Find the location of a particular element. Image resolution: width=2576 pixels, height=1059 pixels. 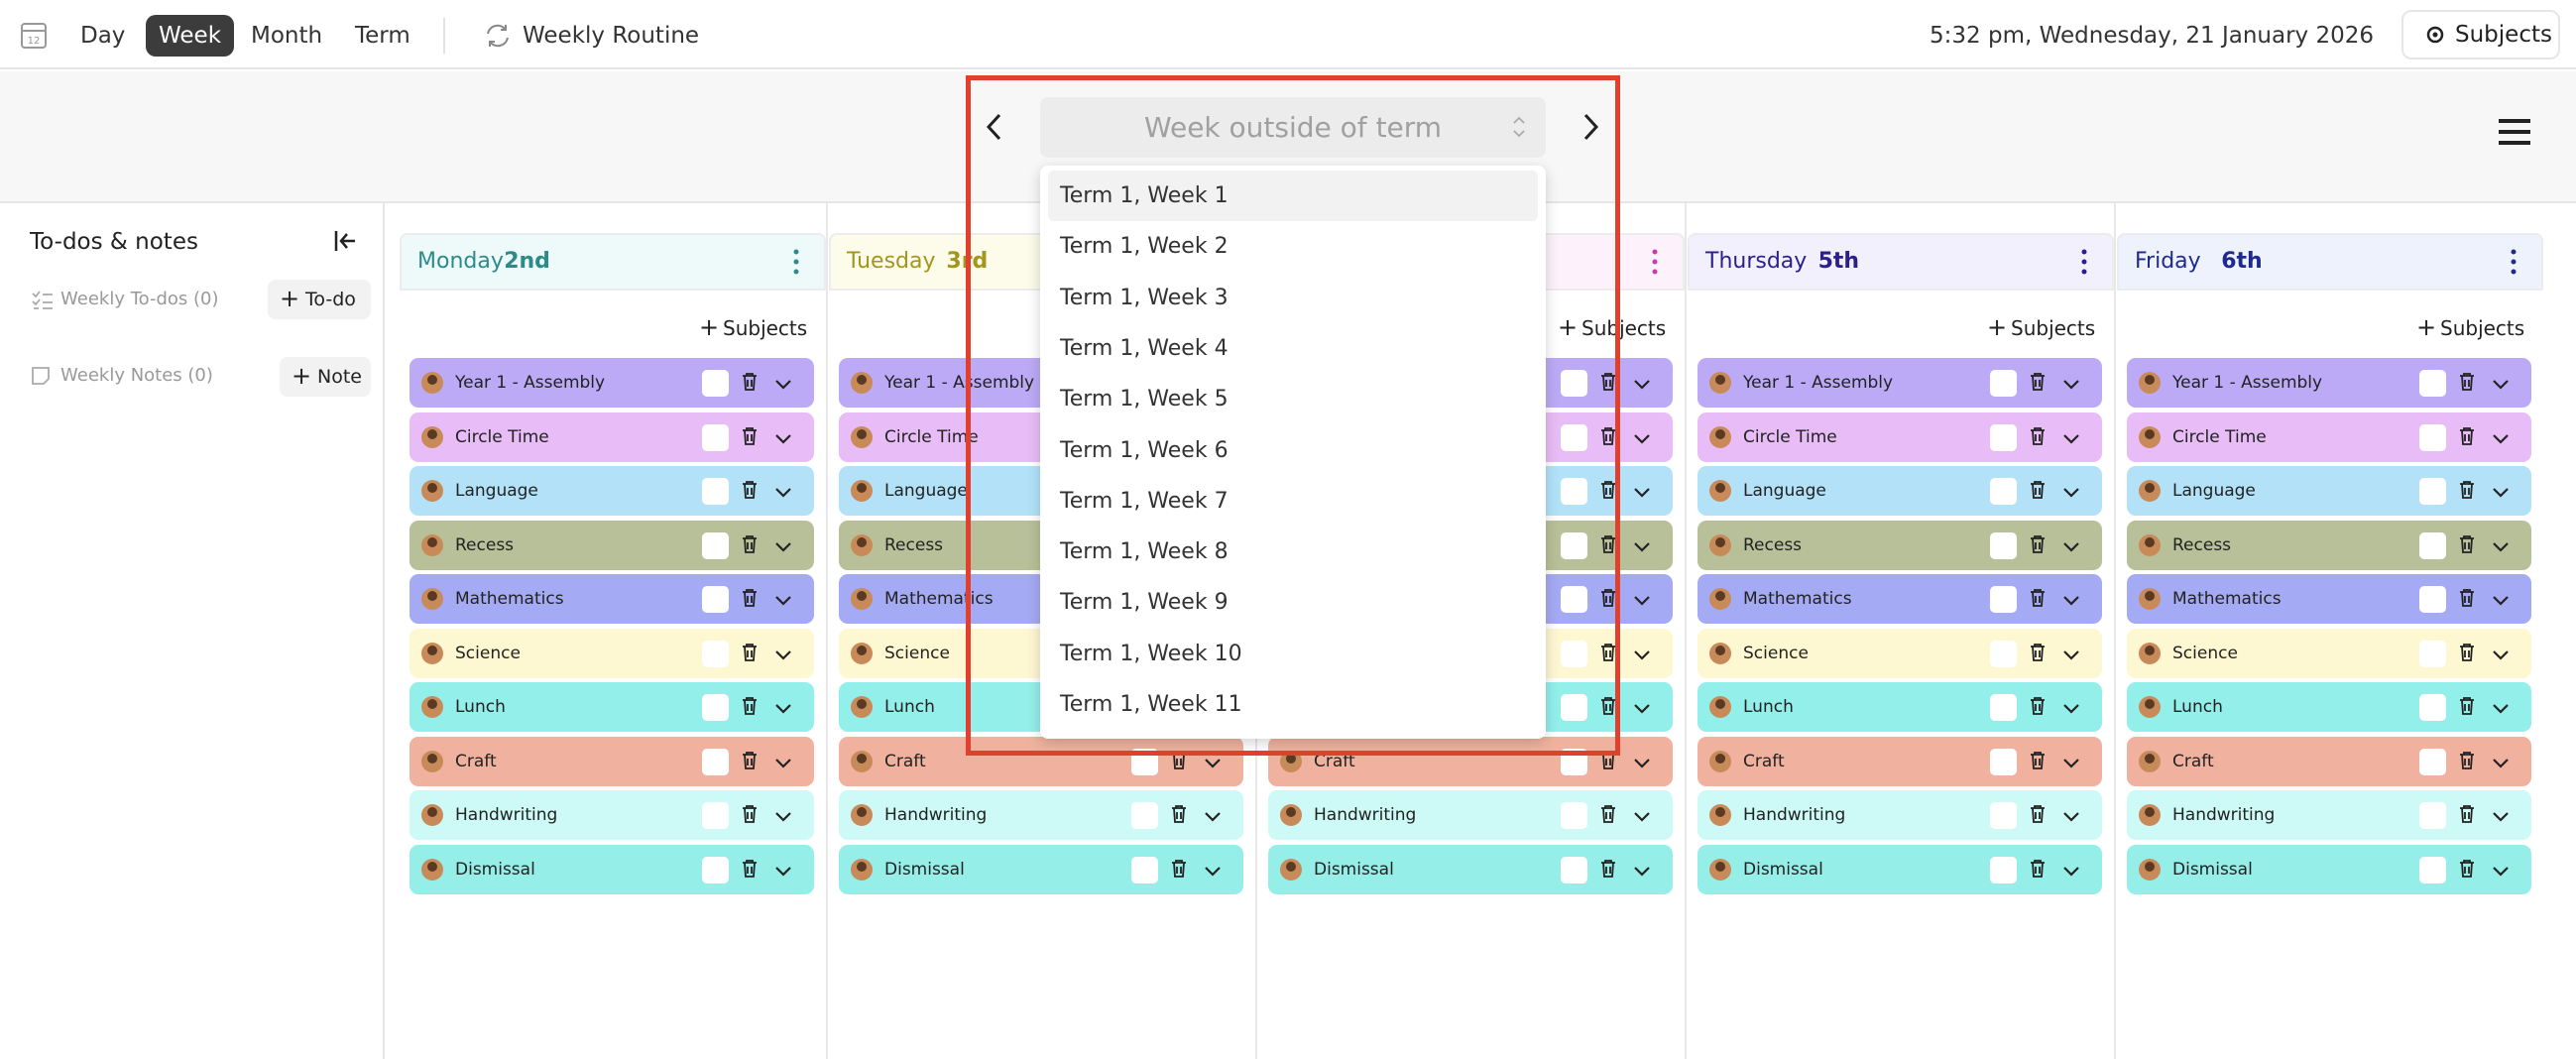

view-tab: Day is located at coordinates (103, 36).